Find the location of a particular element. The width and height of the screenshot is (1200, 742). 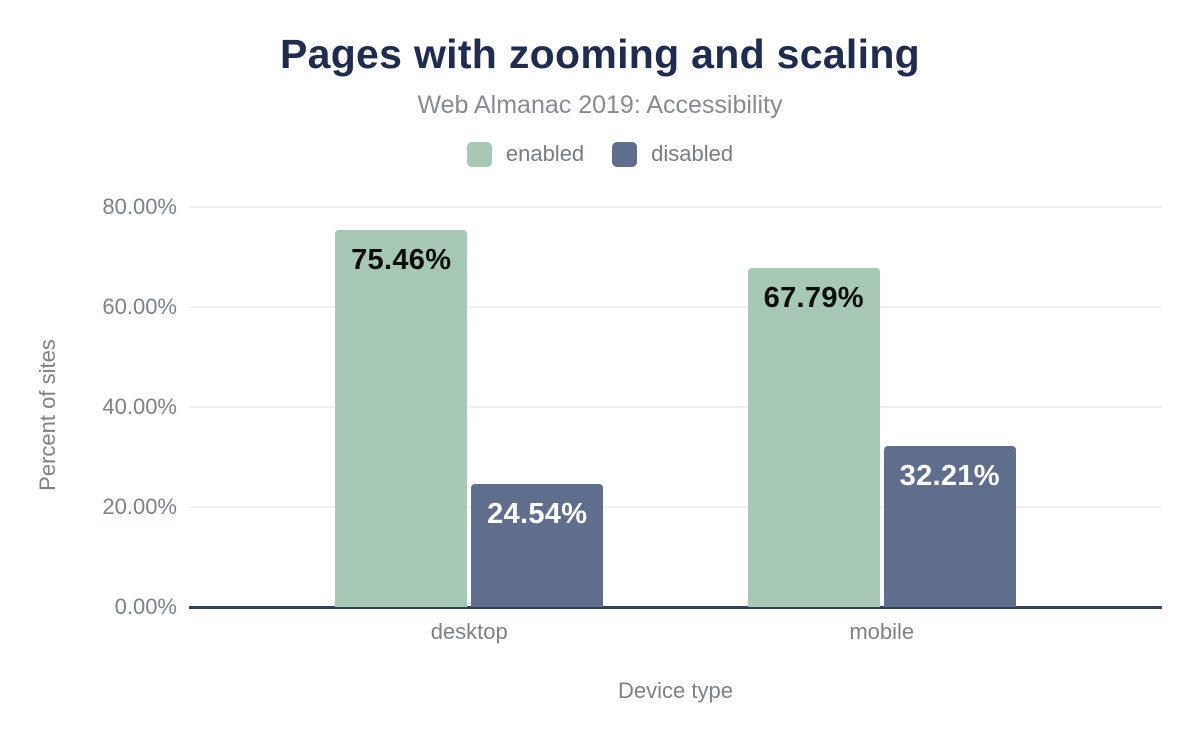

gridline-40pct is located at coordinates (675, 407).